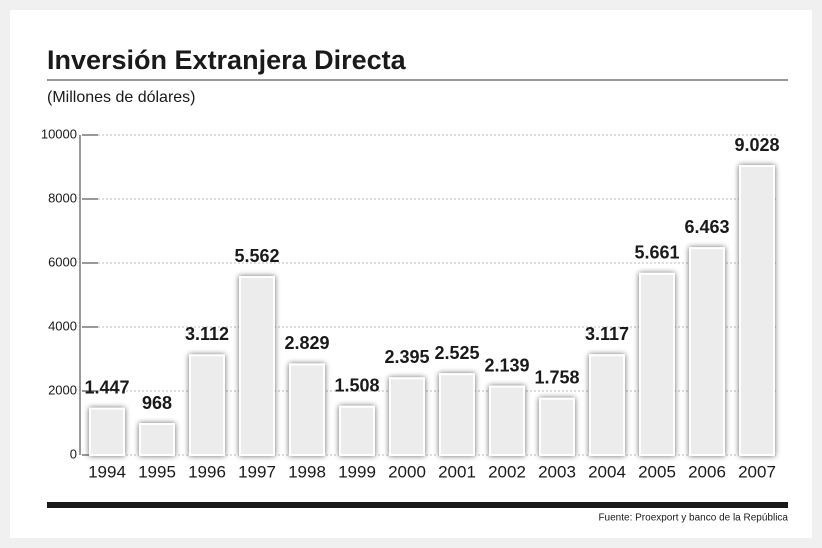  I want to click on value-label: 5.562, so click(256, 256).